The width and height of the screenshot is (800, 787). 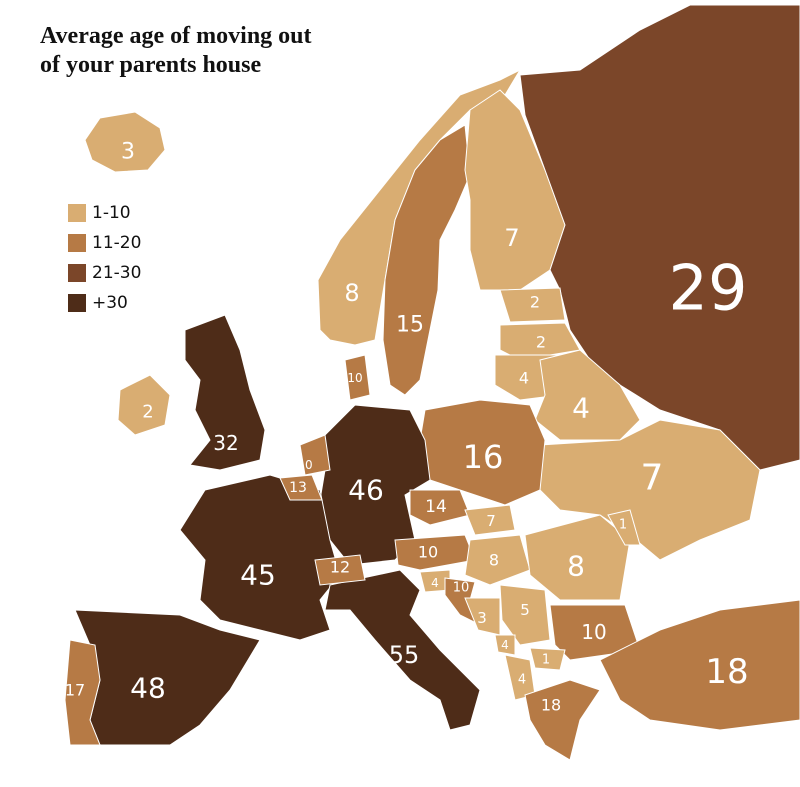 What do you see at coordinates (404, 655) in the screenshot?
I see `region-value: 55` at bounding box center [404, 655].